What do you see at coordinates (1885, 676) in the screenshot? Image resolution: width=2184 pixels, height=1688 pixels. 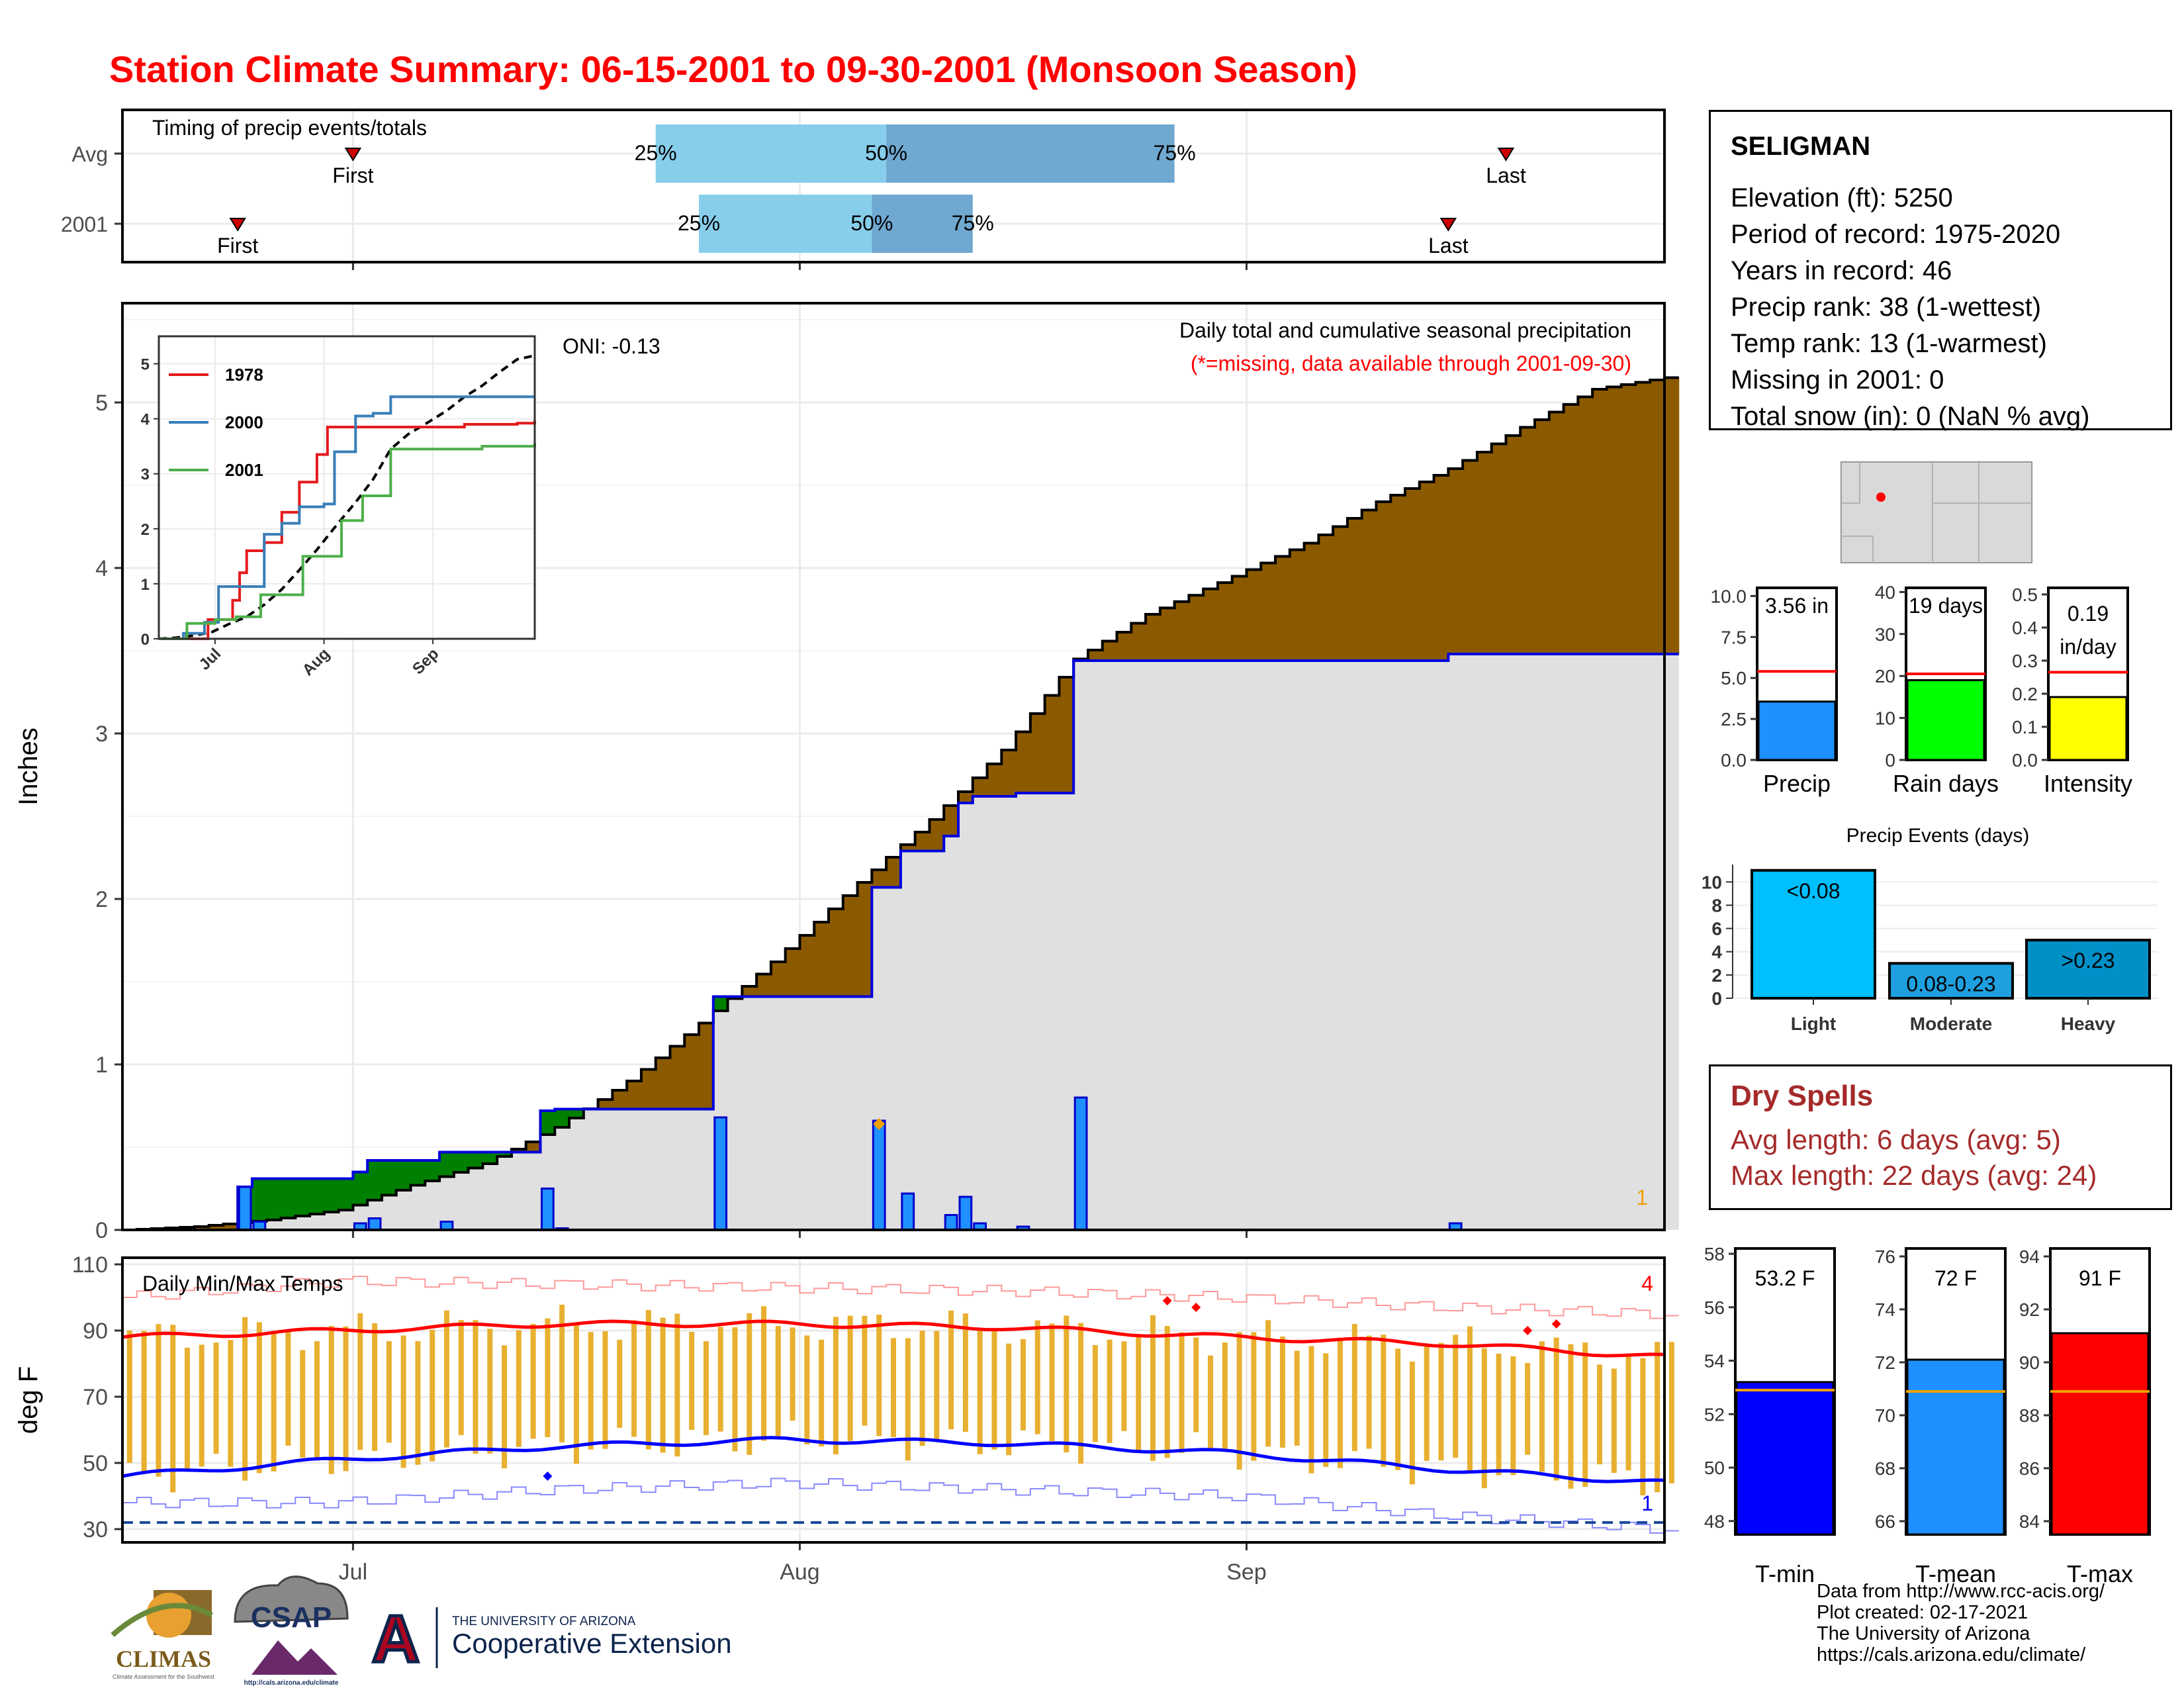 I see `summary-tick-label: 20` at bounding box center [1885, 676].